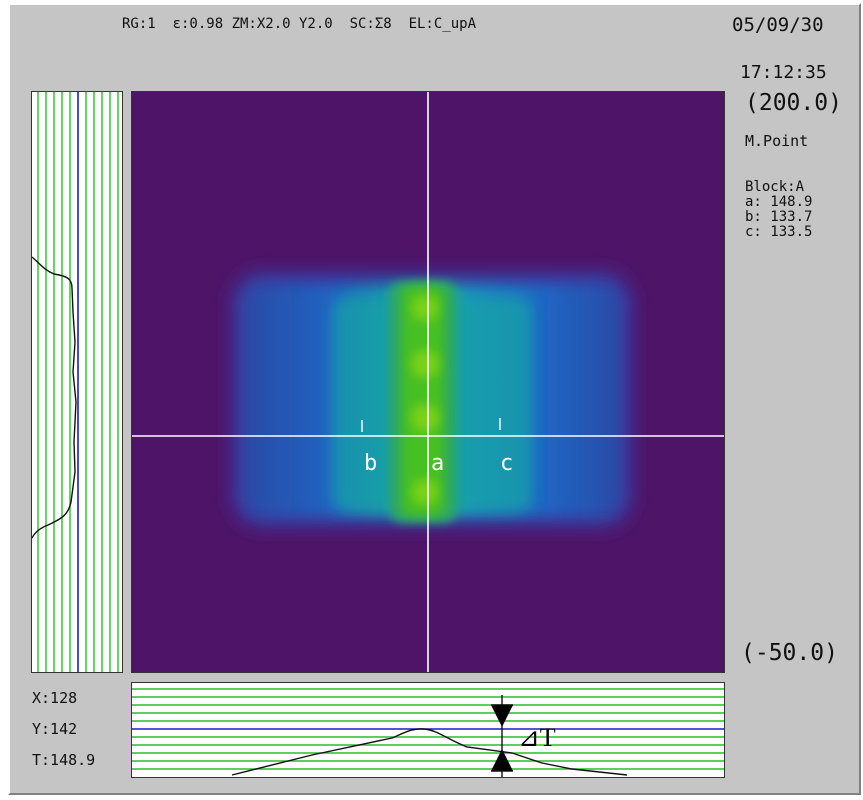 The width and height of the screenshot is (863, 800). I want to click on block-point-a: a: 148.9, so click(779, 202).